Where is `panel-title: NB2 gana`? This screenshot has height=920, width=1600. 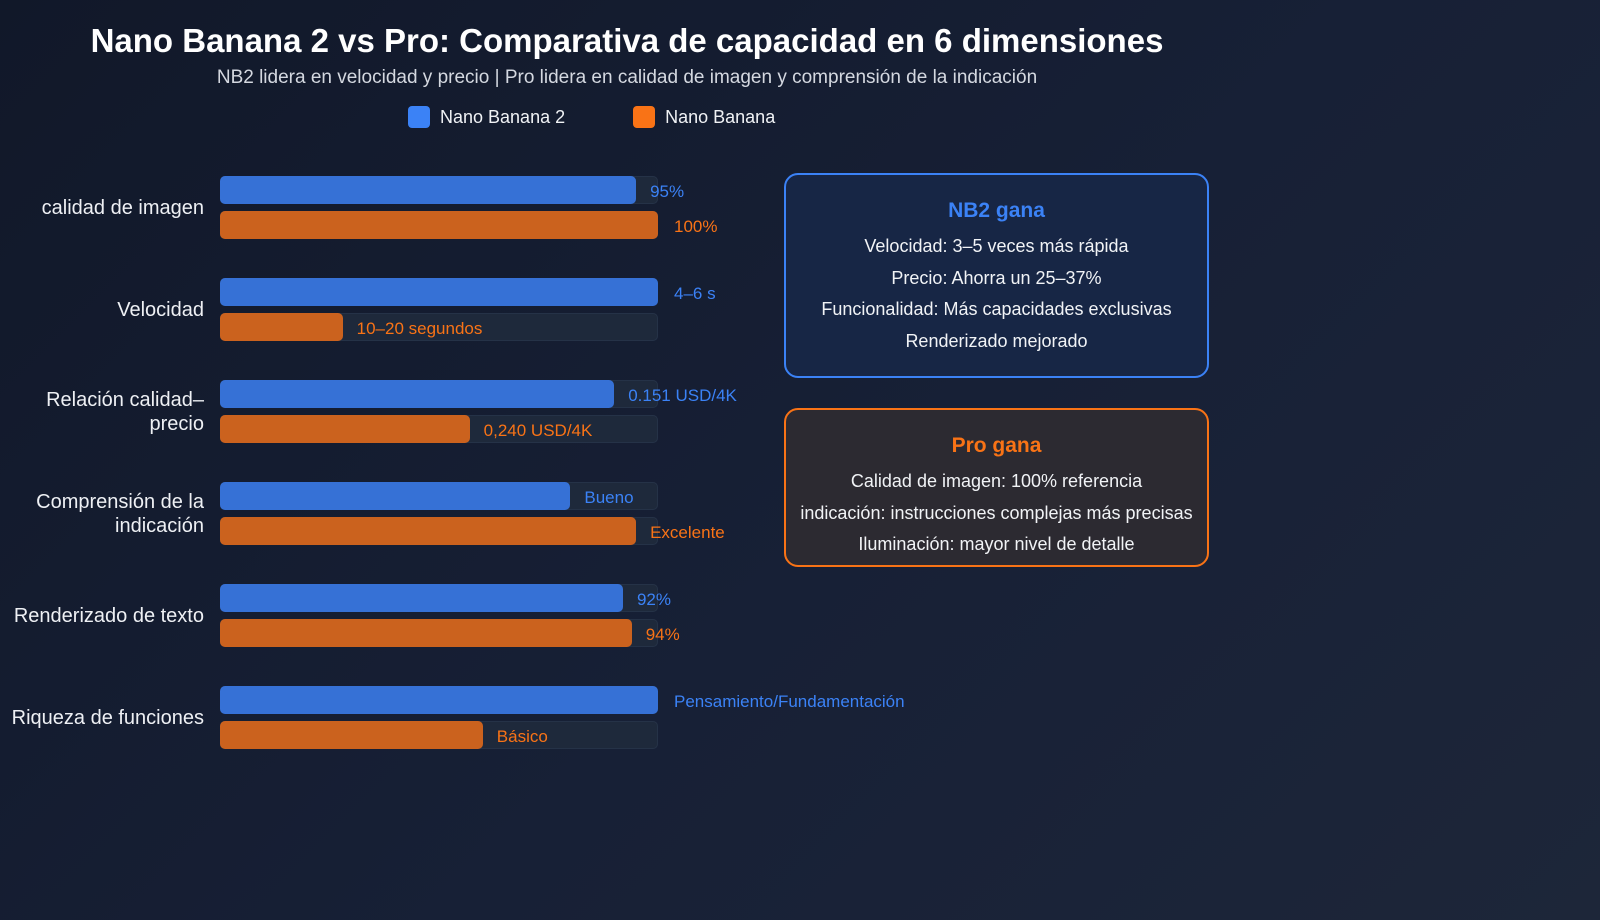 panel-title: NB2 gana is located at coordinates (996, 210).